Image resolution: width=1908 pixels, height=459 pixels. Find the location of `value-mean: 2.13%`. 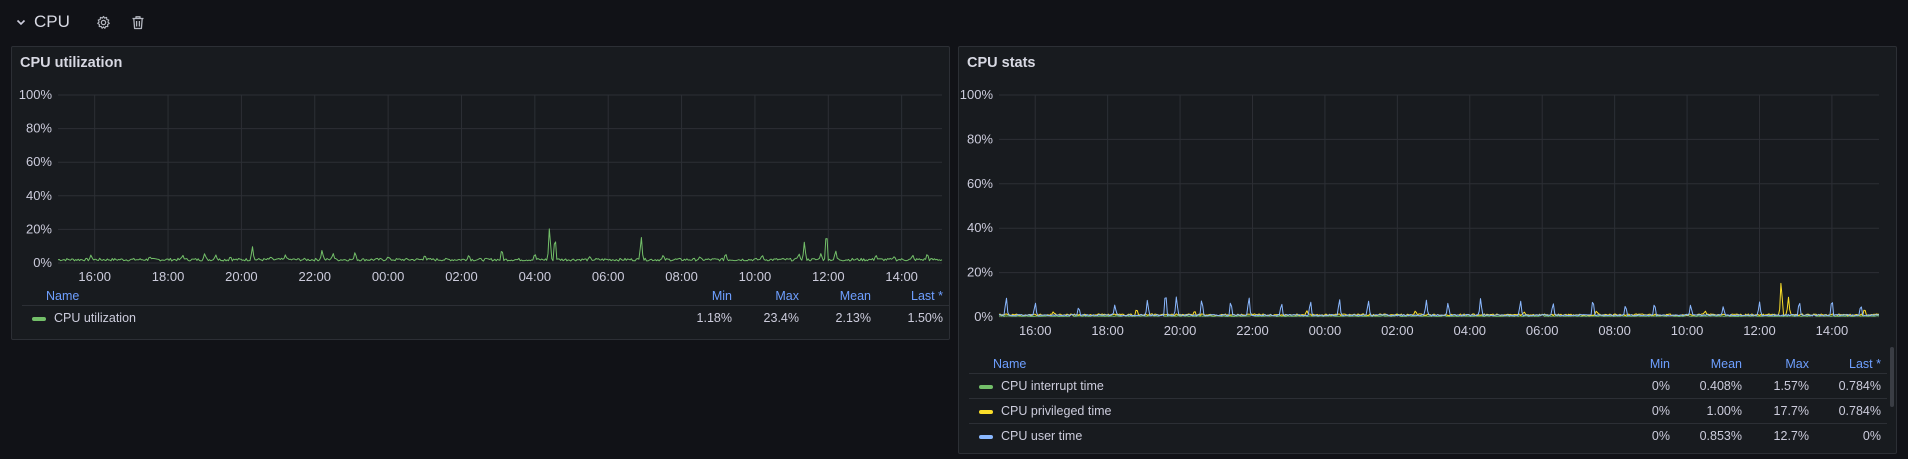

value-mean: 2.13% is located at coordinates (841, 317).